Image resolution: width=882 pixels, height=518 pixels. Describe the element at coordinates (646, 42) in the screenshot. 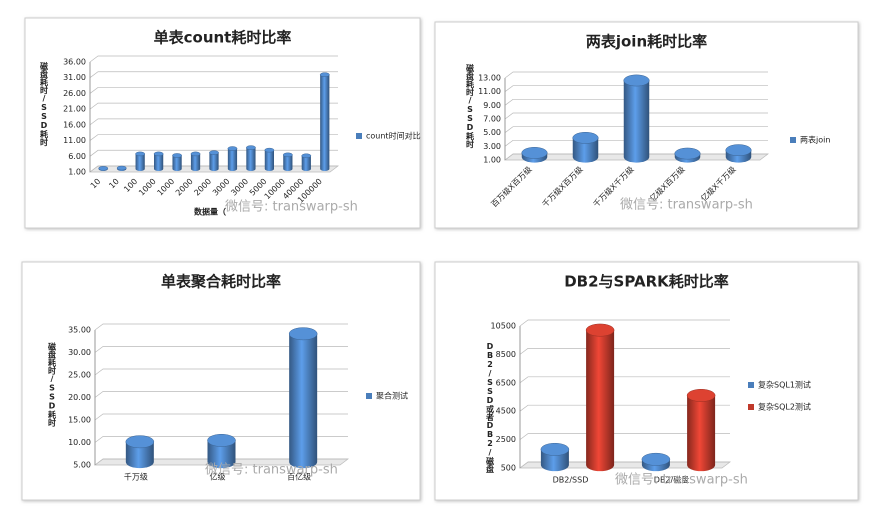

I see `chart-title: 两表join耗时比率` at that location.